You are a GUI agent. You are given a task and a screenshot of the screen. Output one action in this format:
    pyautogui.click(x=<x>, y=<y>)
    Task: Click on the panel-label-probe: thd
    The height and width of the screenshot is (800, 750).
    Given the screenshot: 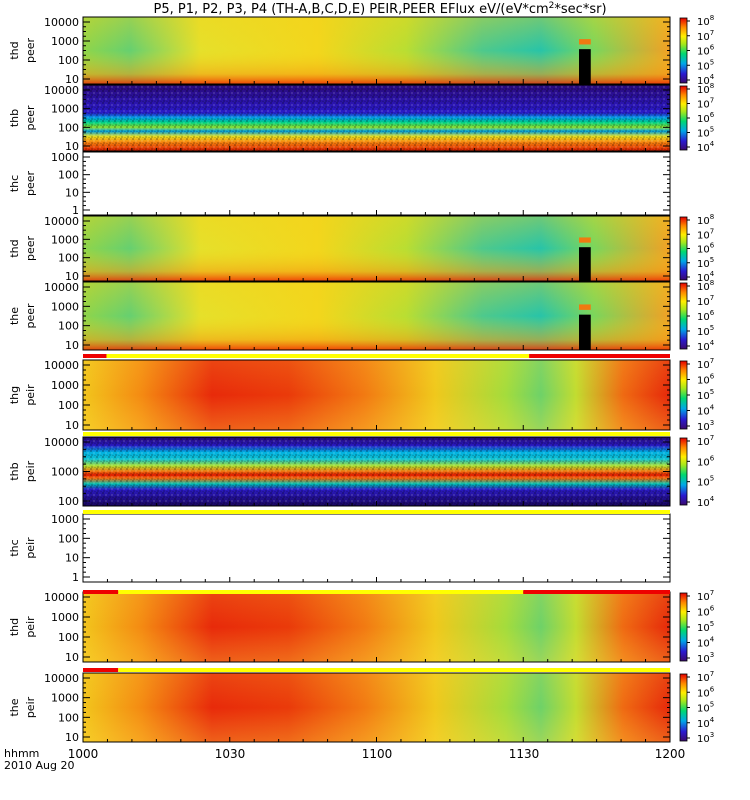 What is the action you would take?
    pyautogui.click(x=14, y=627)
    